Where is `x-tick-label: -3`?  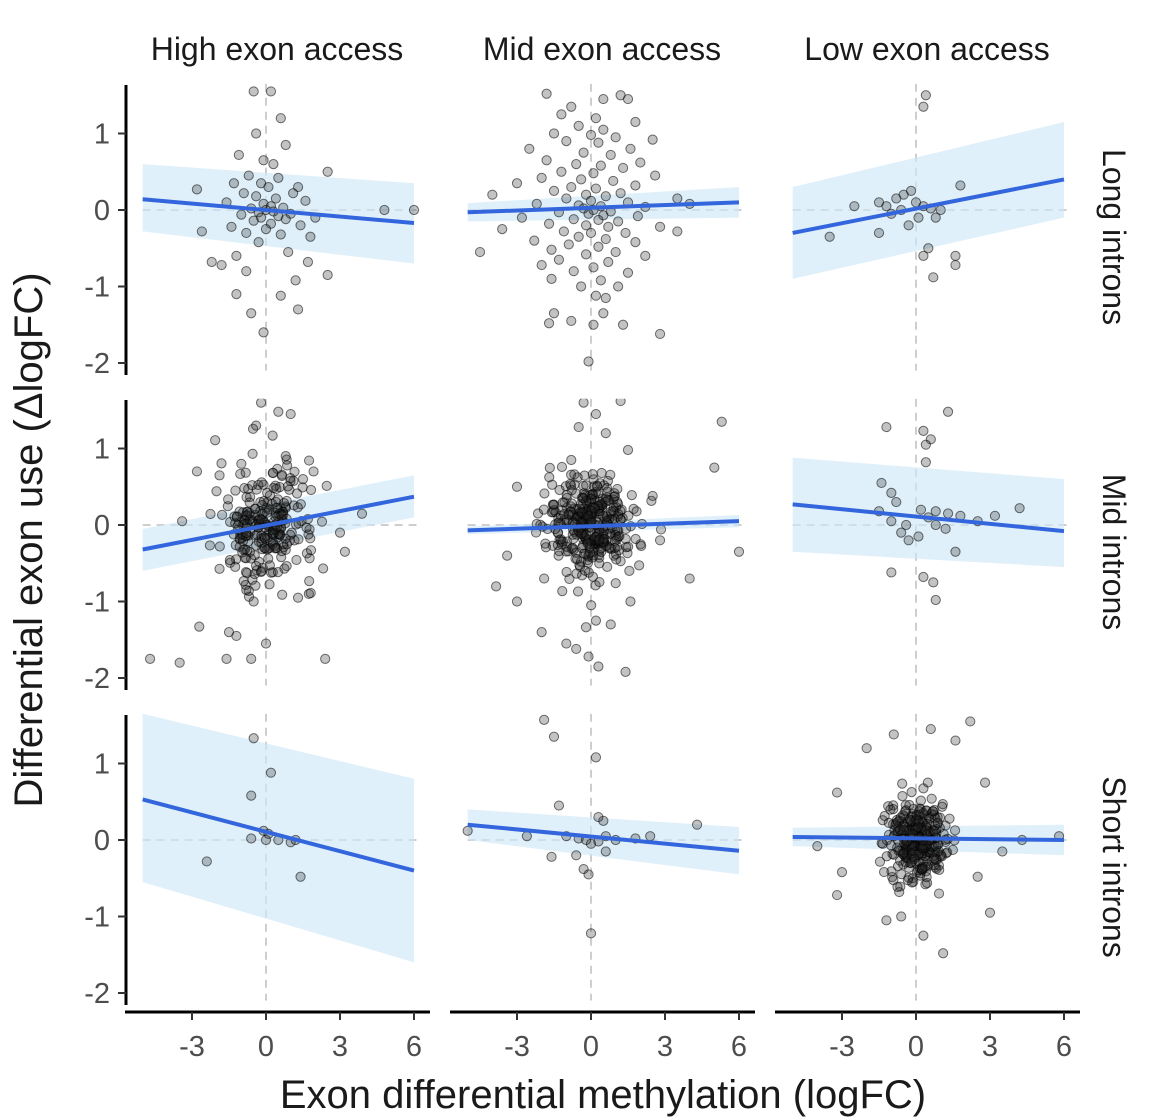
x-tick-label: -3 is located at coordinates (192, 1047).